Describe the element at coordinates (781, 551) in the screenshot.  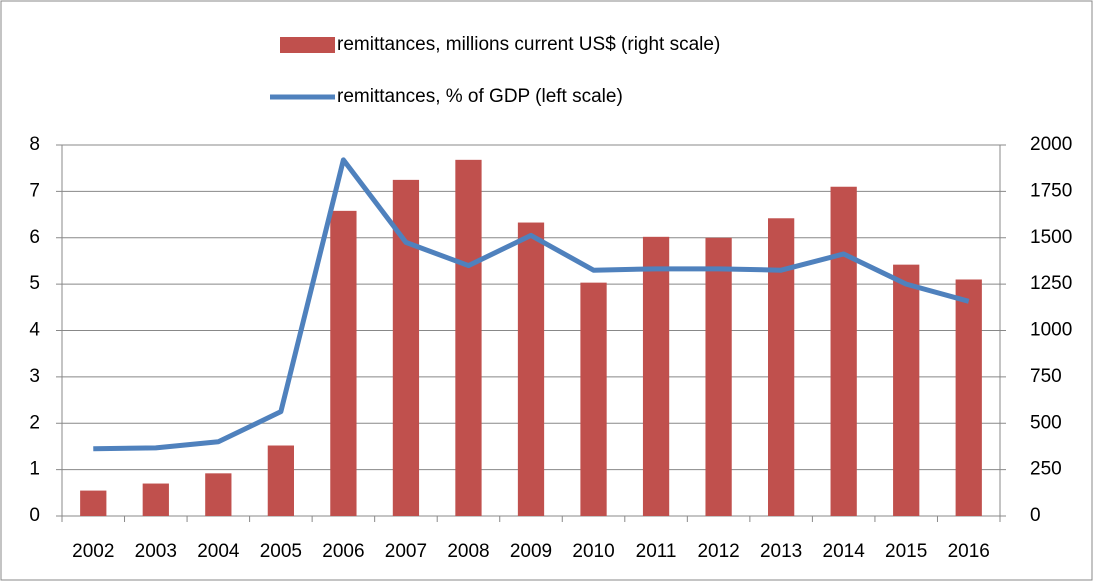
I see `x-tick-label: 2013` at that location.